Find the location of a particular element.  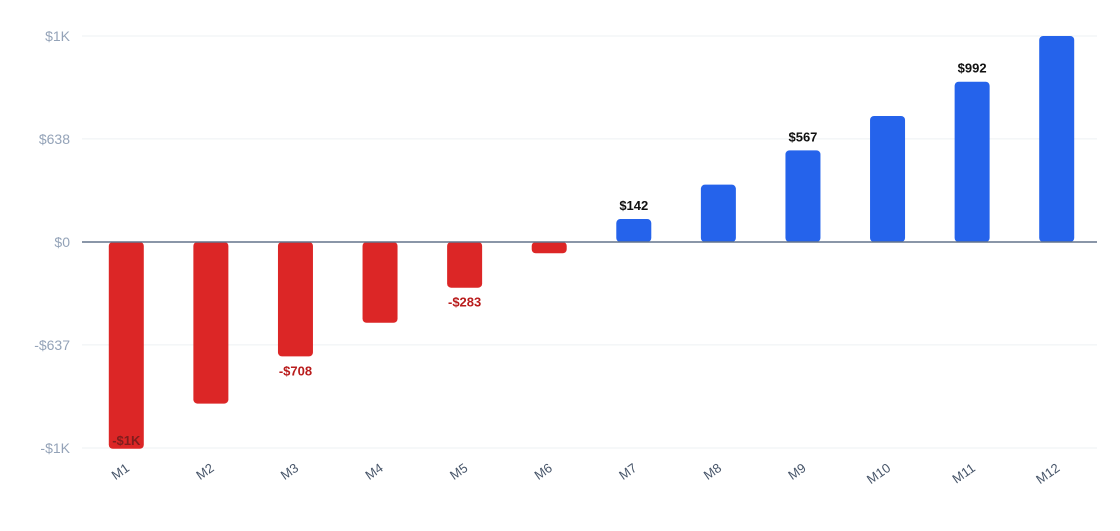

x-tick-label: M10 is located at coordinates (878, 473).